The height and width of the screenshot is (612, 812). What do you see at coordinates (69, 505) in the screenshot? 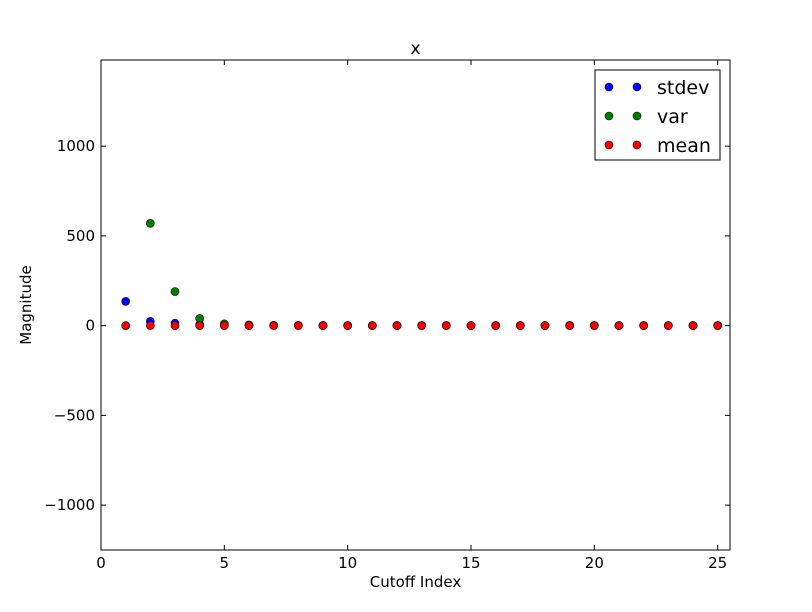
I see `y-tick-label: −1000` at bounding box center [69, 505].